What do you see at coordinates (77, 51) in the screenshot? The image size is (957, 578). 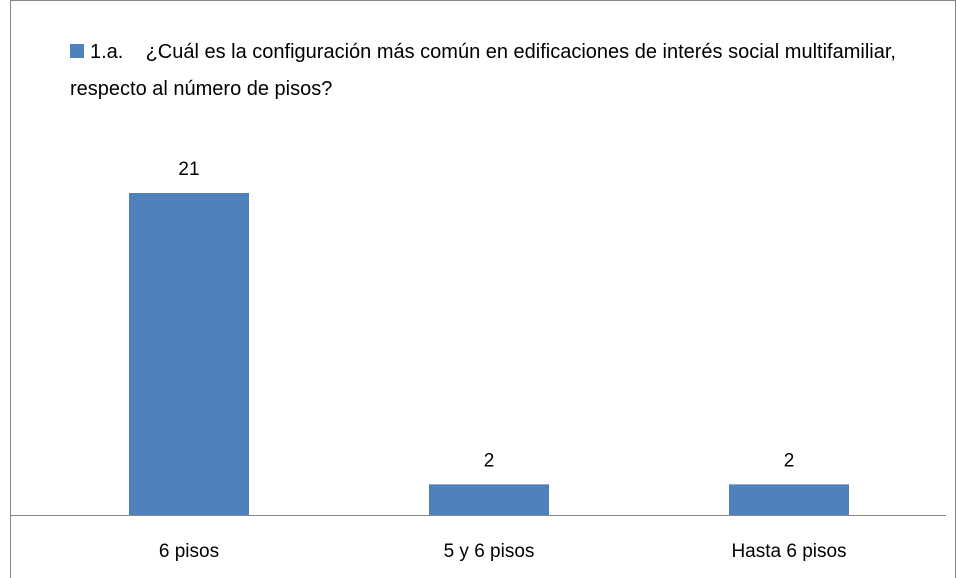 I see `legend-swatch` at bounding box center [77, 51].